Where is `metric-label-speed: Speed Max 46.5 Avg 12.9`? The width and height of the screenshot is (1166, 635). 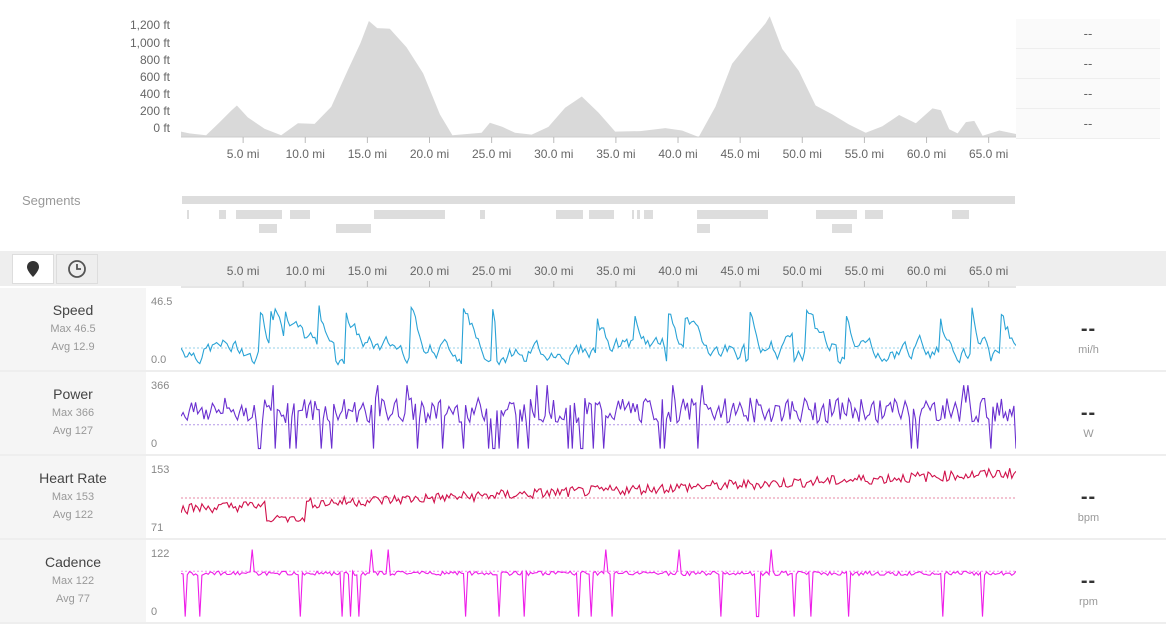 metric-label-speed: Speed Max 46.5 Avg 12.9 is located at coordinates (73, 329).